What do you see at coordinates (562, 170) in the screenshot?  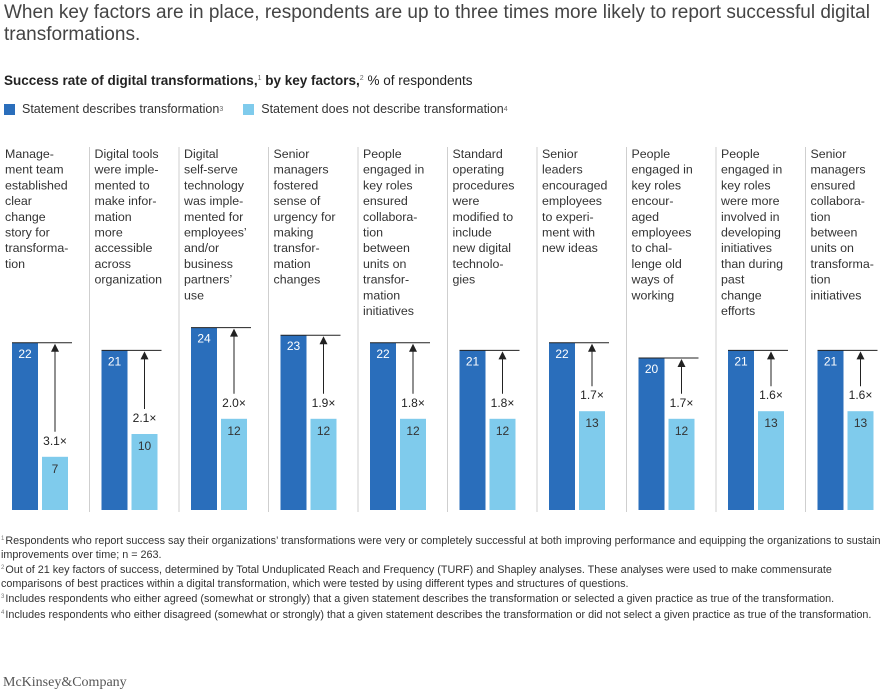 I see `category-label-line: leaders` at bounding box center [562, 170].